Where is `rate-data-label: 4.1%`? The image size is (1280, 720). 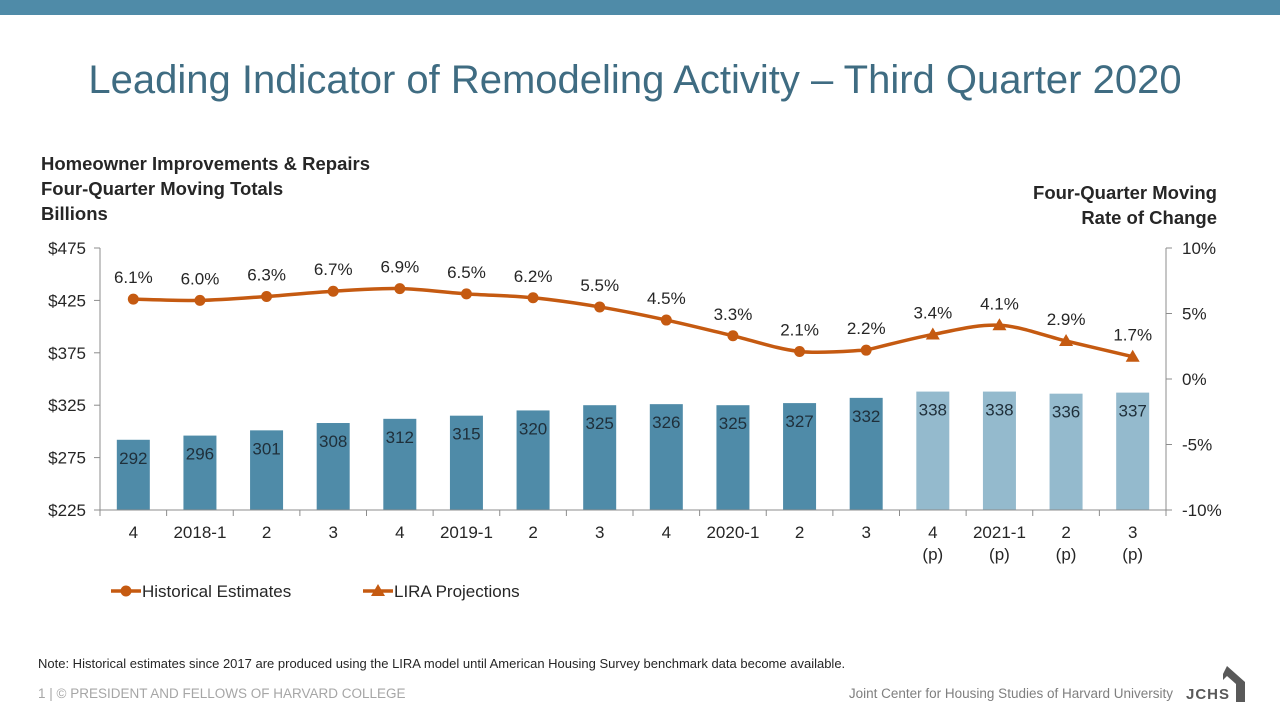 rate-data-label: 4.1% is located at coordinates (999, 303).